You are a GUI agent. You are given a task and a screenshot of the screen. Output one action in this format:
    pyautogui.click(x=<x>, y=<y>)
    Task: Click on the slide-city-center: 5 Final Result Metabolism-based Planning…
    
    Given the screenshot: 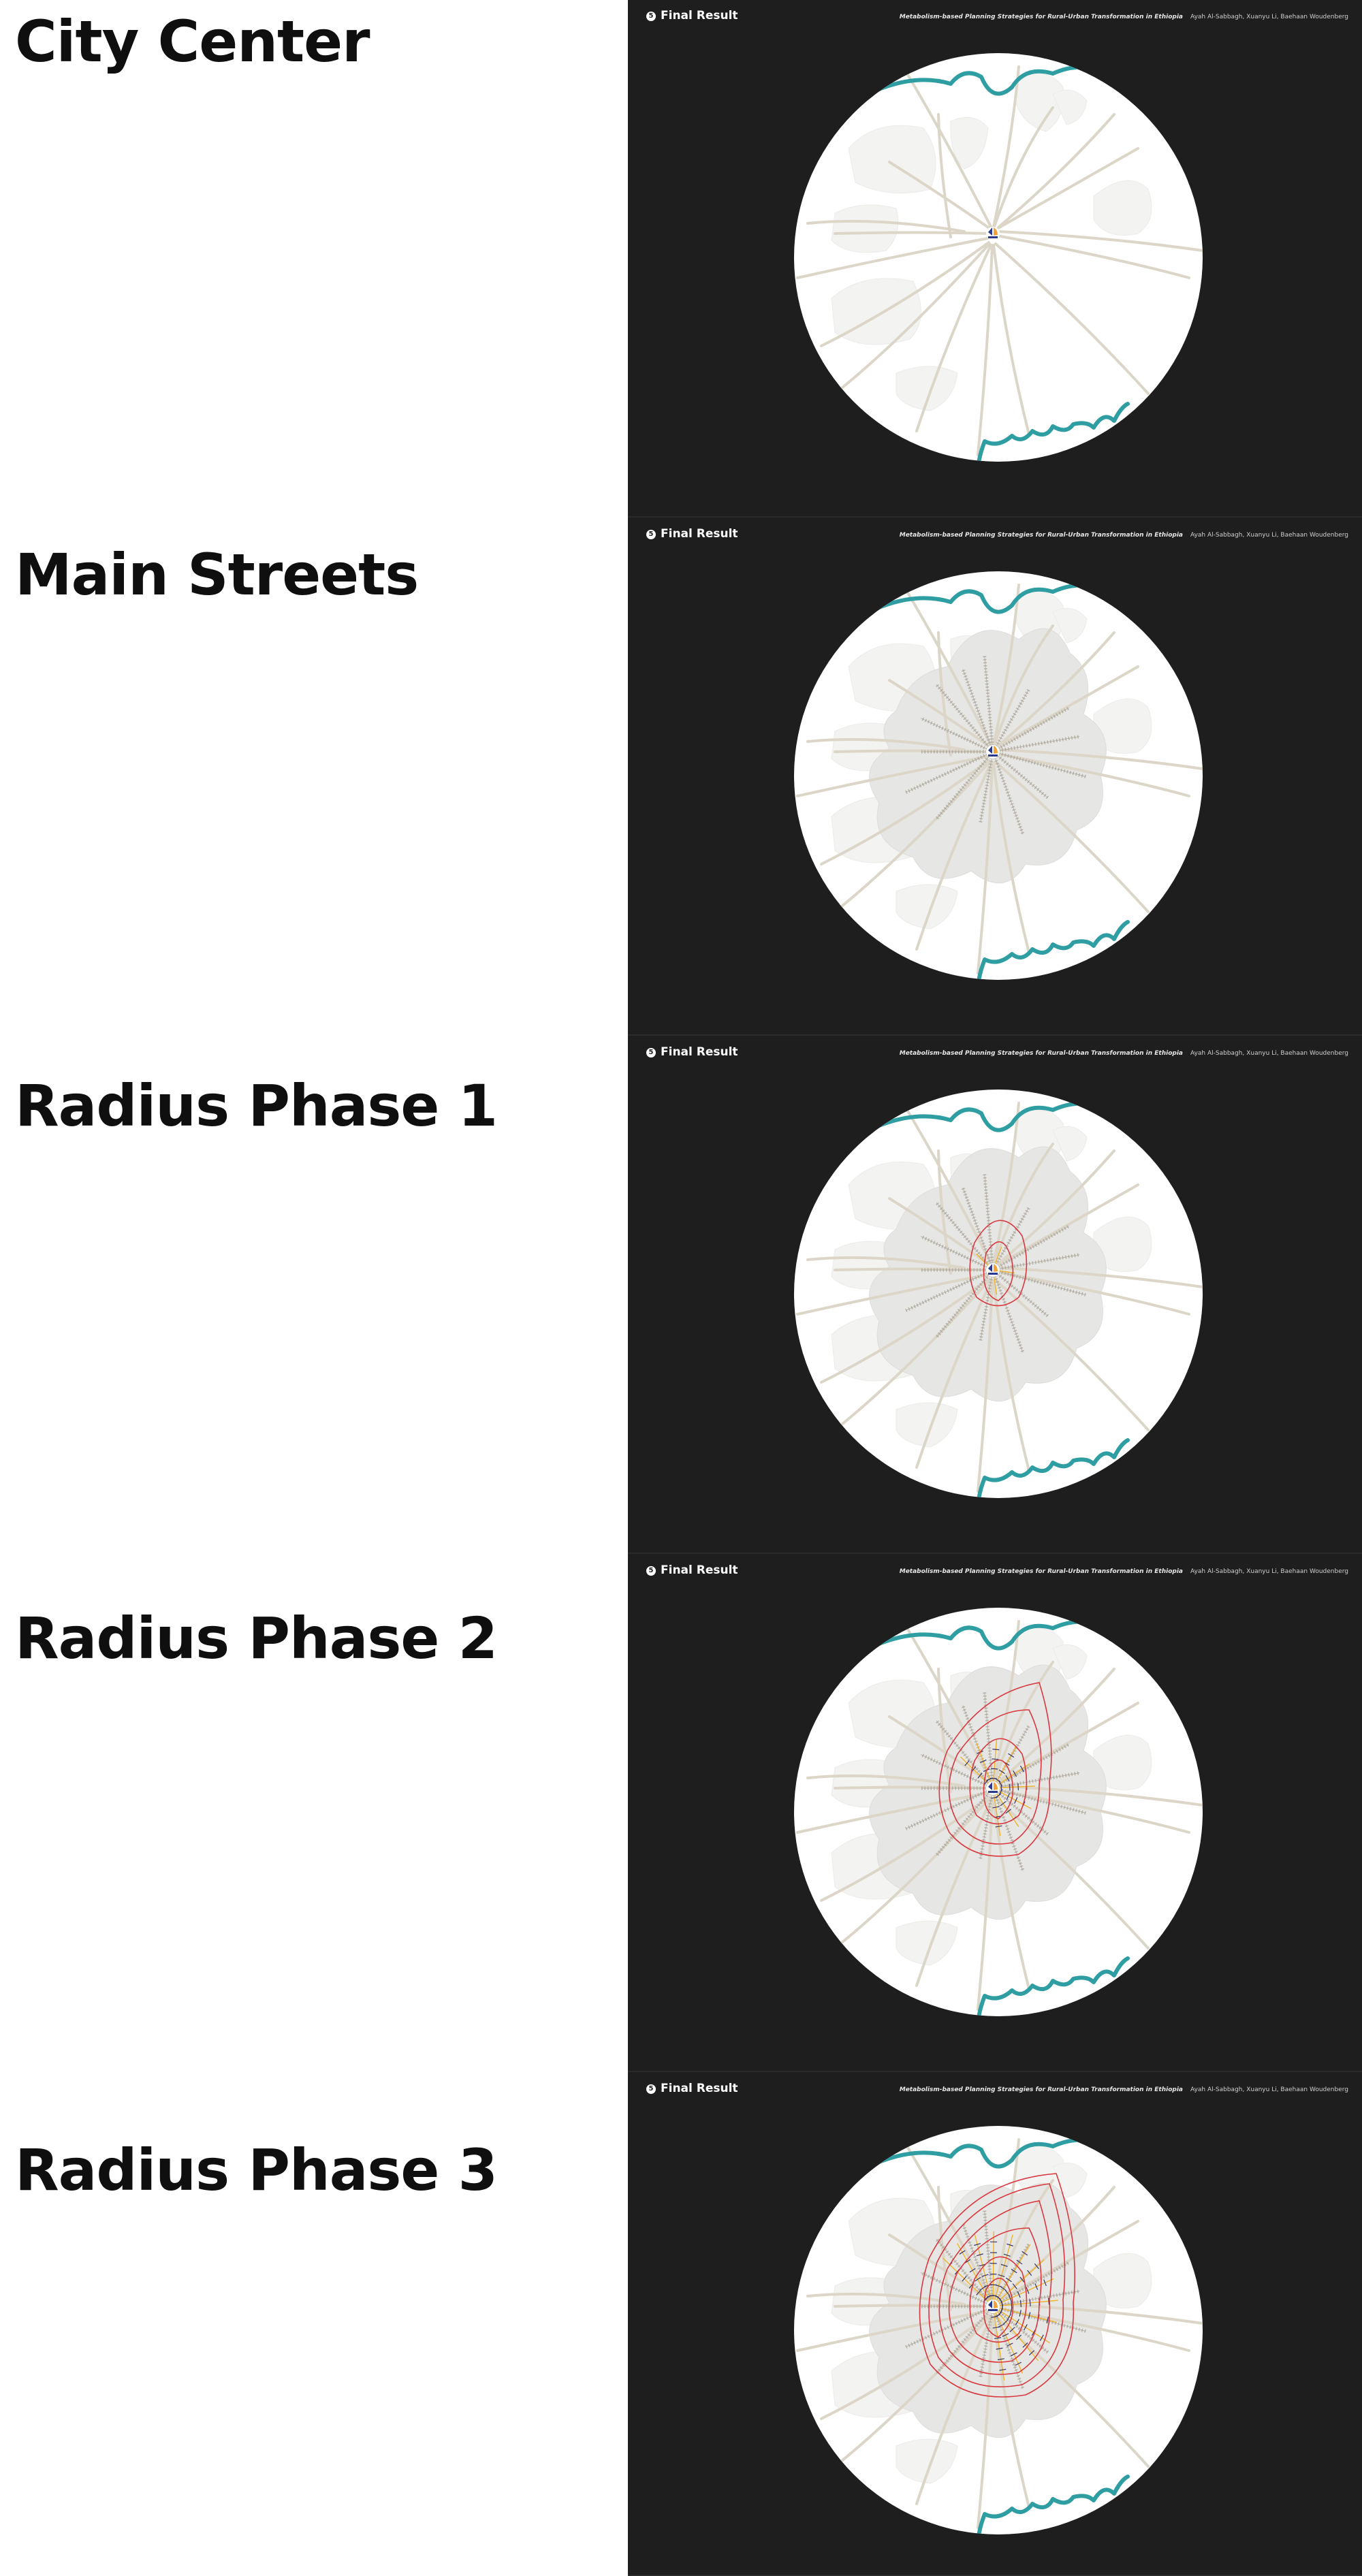 What is the action you would take?
    pyautogui.click(x=995, y=259)
    